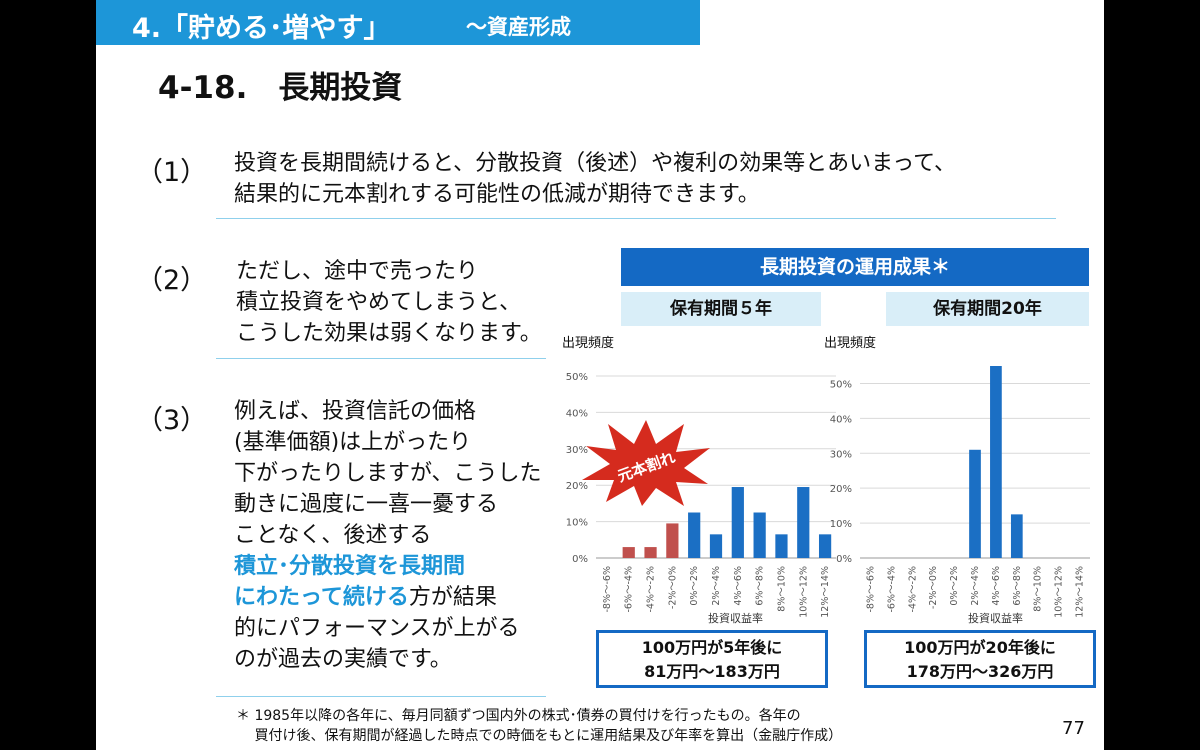  What do you see at coordinates (712, 647) in the screenshot?
I see `outcome-line: 100万円が5年後に` at bounding box center [712, 647].